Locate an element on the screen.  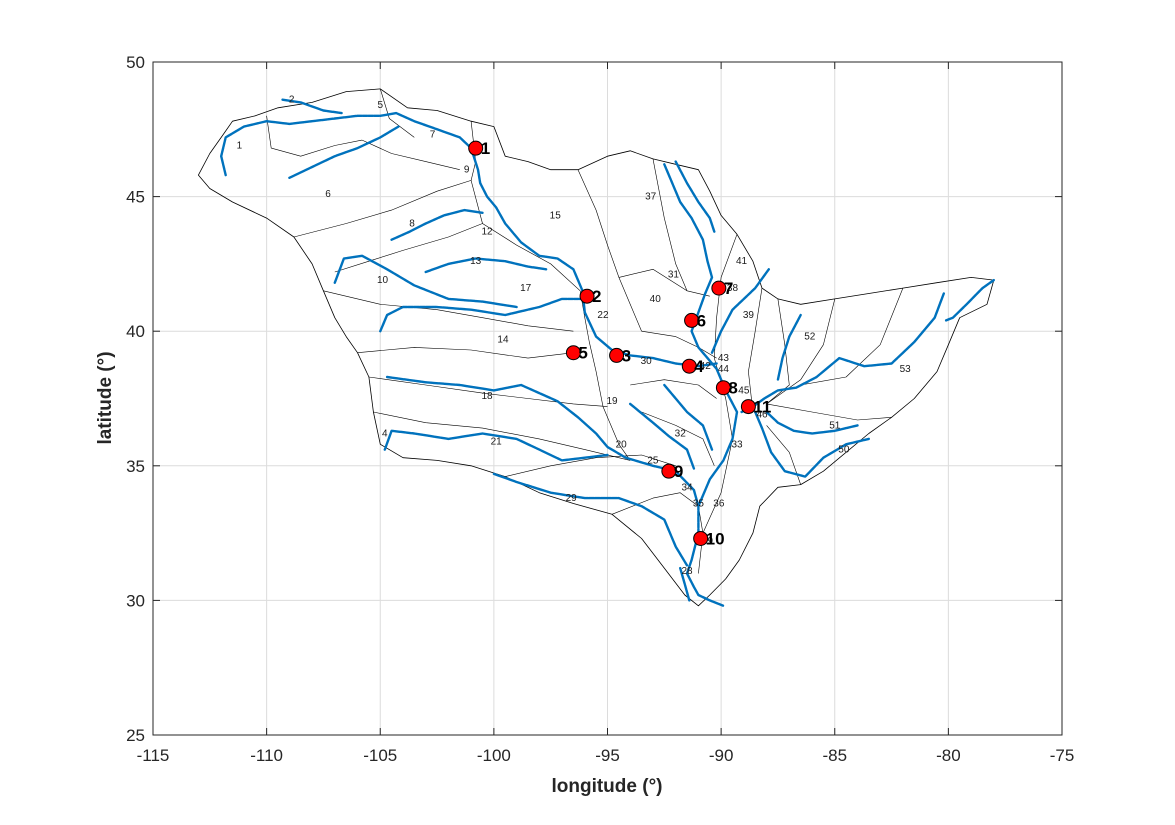
gauge-label: 3 is located at coordinates (626, 355).